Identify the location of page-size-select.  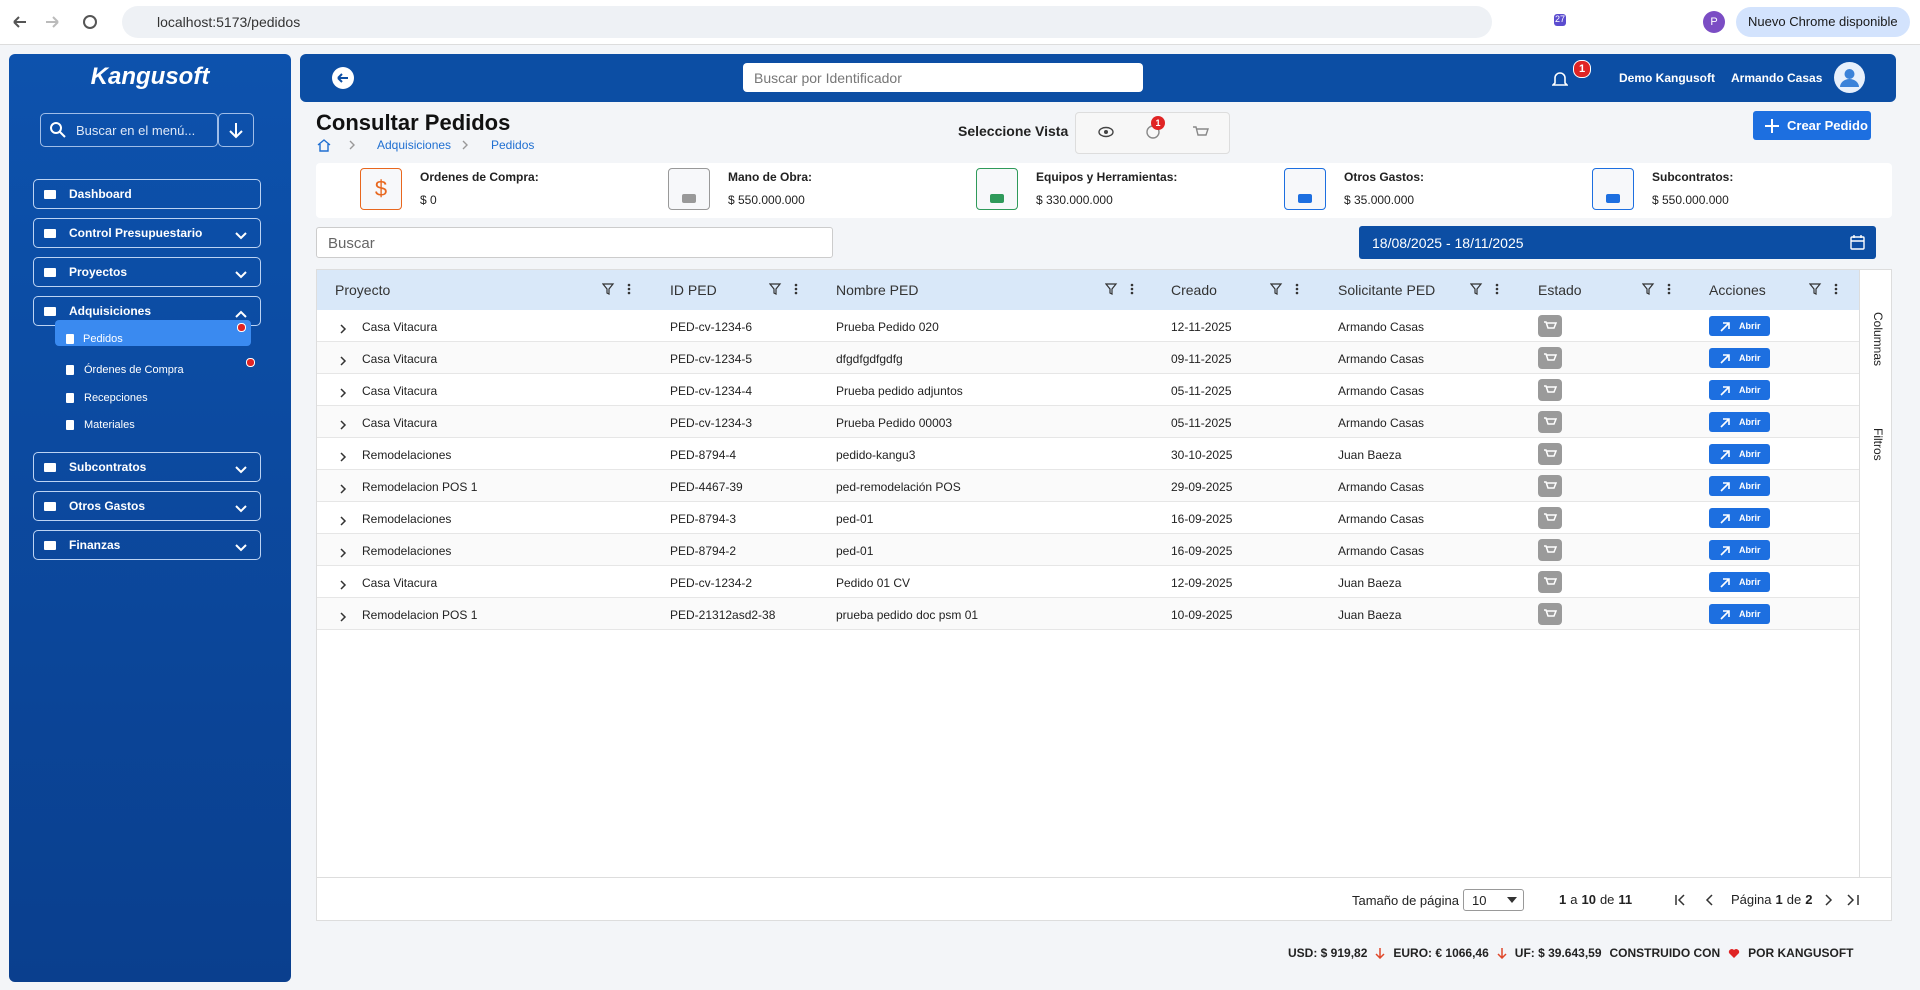
(1493, 900).